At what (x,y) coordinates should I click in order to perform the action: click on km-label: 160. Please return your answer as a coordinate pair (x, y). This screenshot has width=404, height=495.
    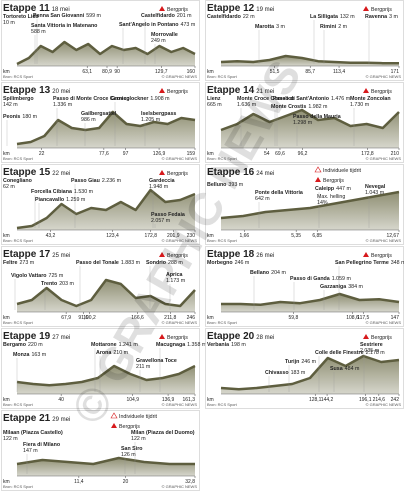
    Looking at the image, I should click on (191, 72).